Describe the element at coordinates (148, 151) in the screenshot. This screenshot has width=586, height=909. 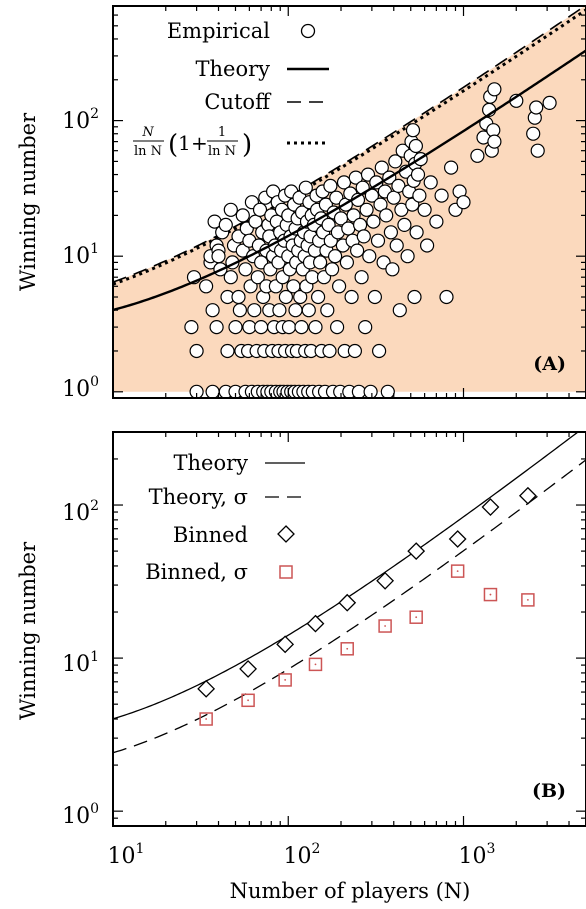
I see `formula-denominator: ln N` at that location.